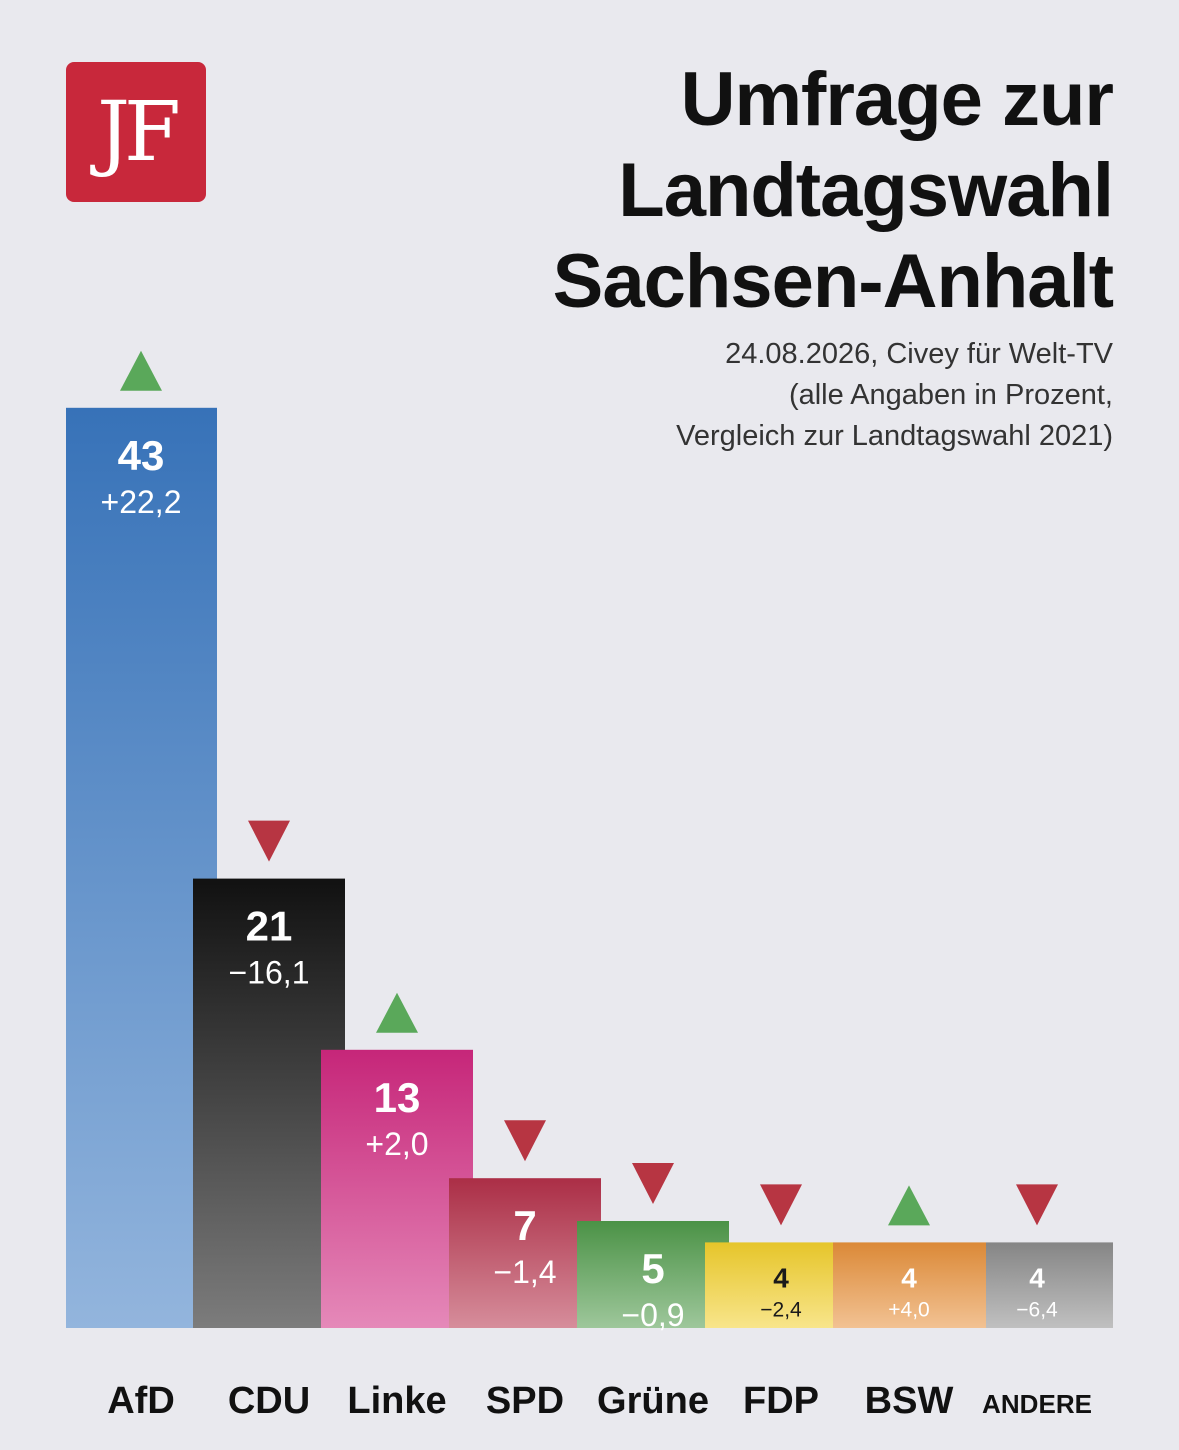 The height and width of the screenshot is (1450, 1179). I want to click on title-line-1: Umfrage zur, so click(897, 99).